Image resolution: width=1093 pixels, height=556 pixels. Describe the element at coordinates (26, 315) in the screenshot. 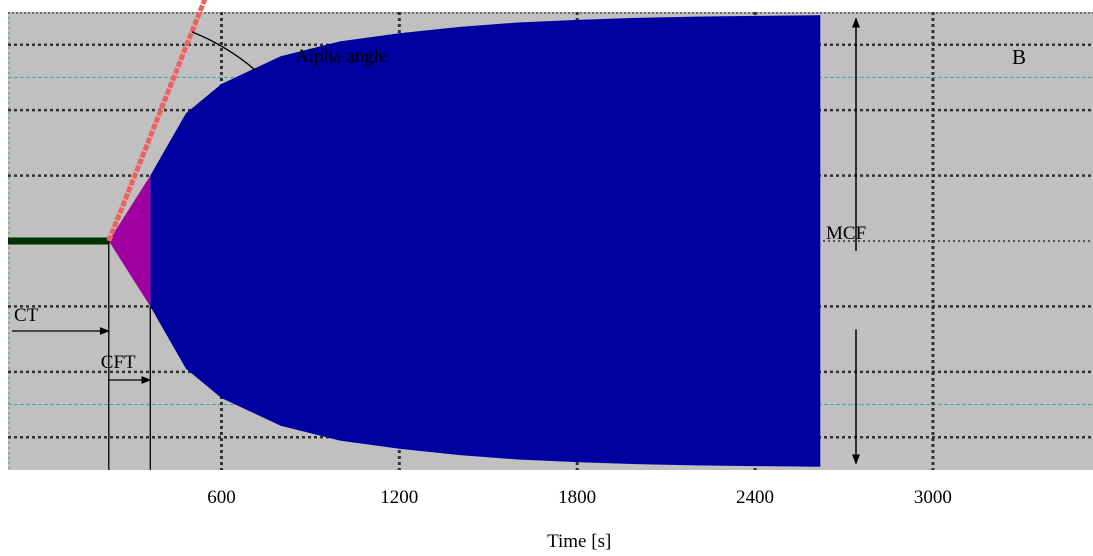

I see `ct-label: CT` at that location.